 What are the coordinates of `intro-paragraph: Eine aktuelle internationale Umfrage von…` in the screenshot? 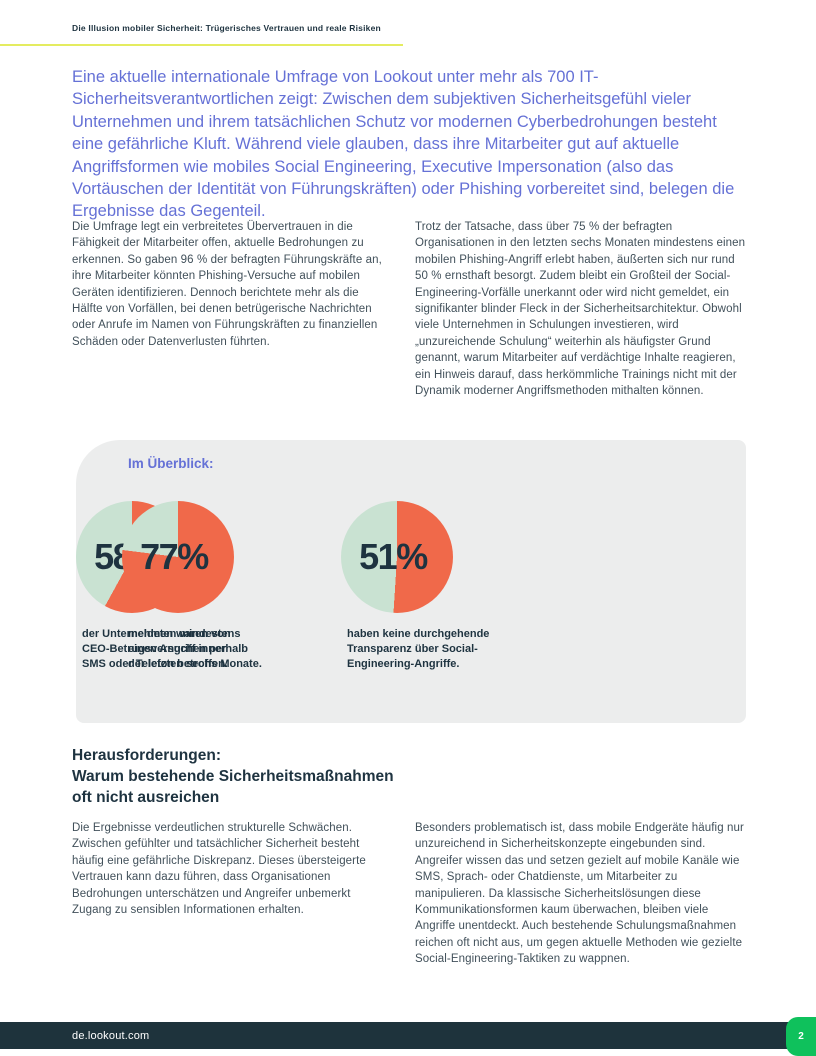 It's located at (403, 144).